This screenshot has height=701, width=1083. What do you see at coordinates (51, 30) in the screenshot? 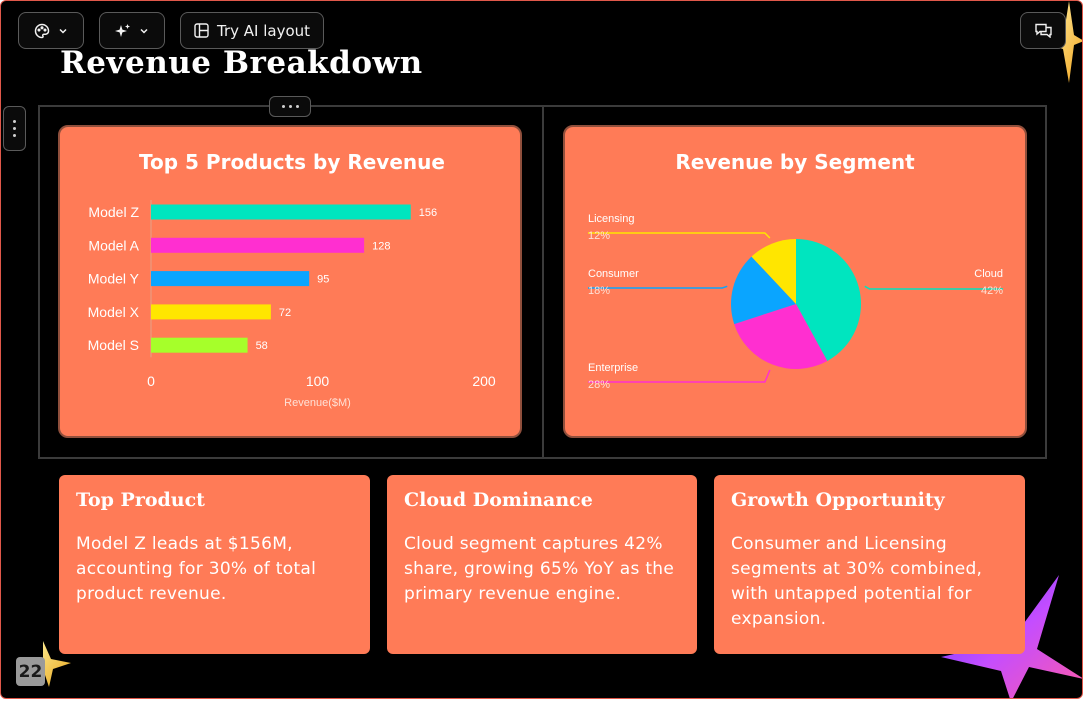
I see `theme-button` at bounding box center [51, 30].